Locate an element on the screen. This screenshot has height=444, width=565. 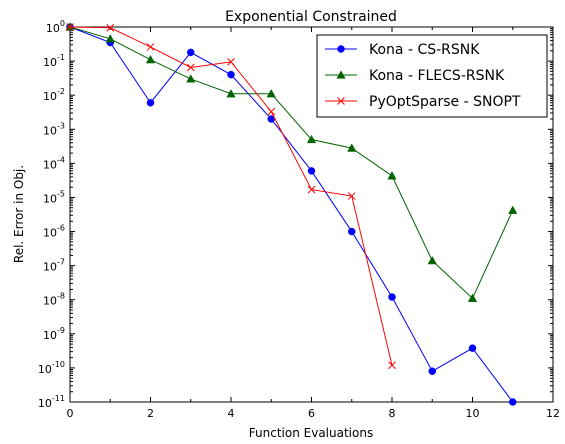
y-tick-label: 10⁻¹¹ is located at coordinates (51, 402).